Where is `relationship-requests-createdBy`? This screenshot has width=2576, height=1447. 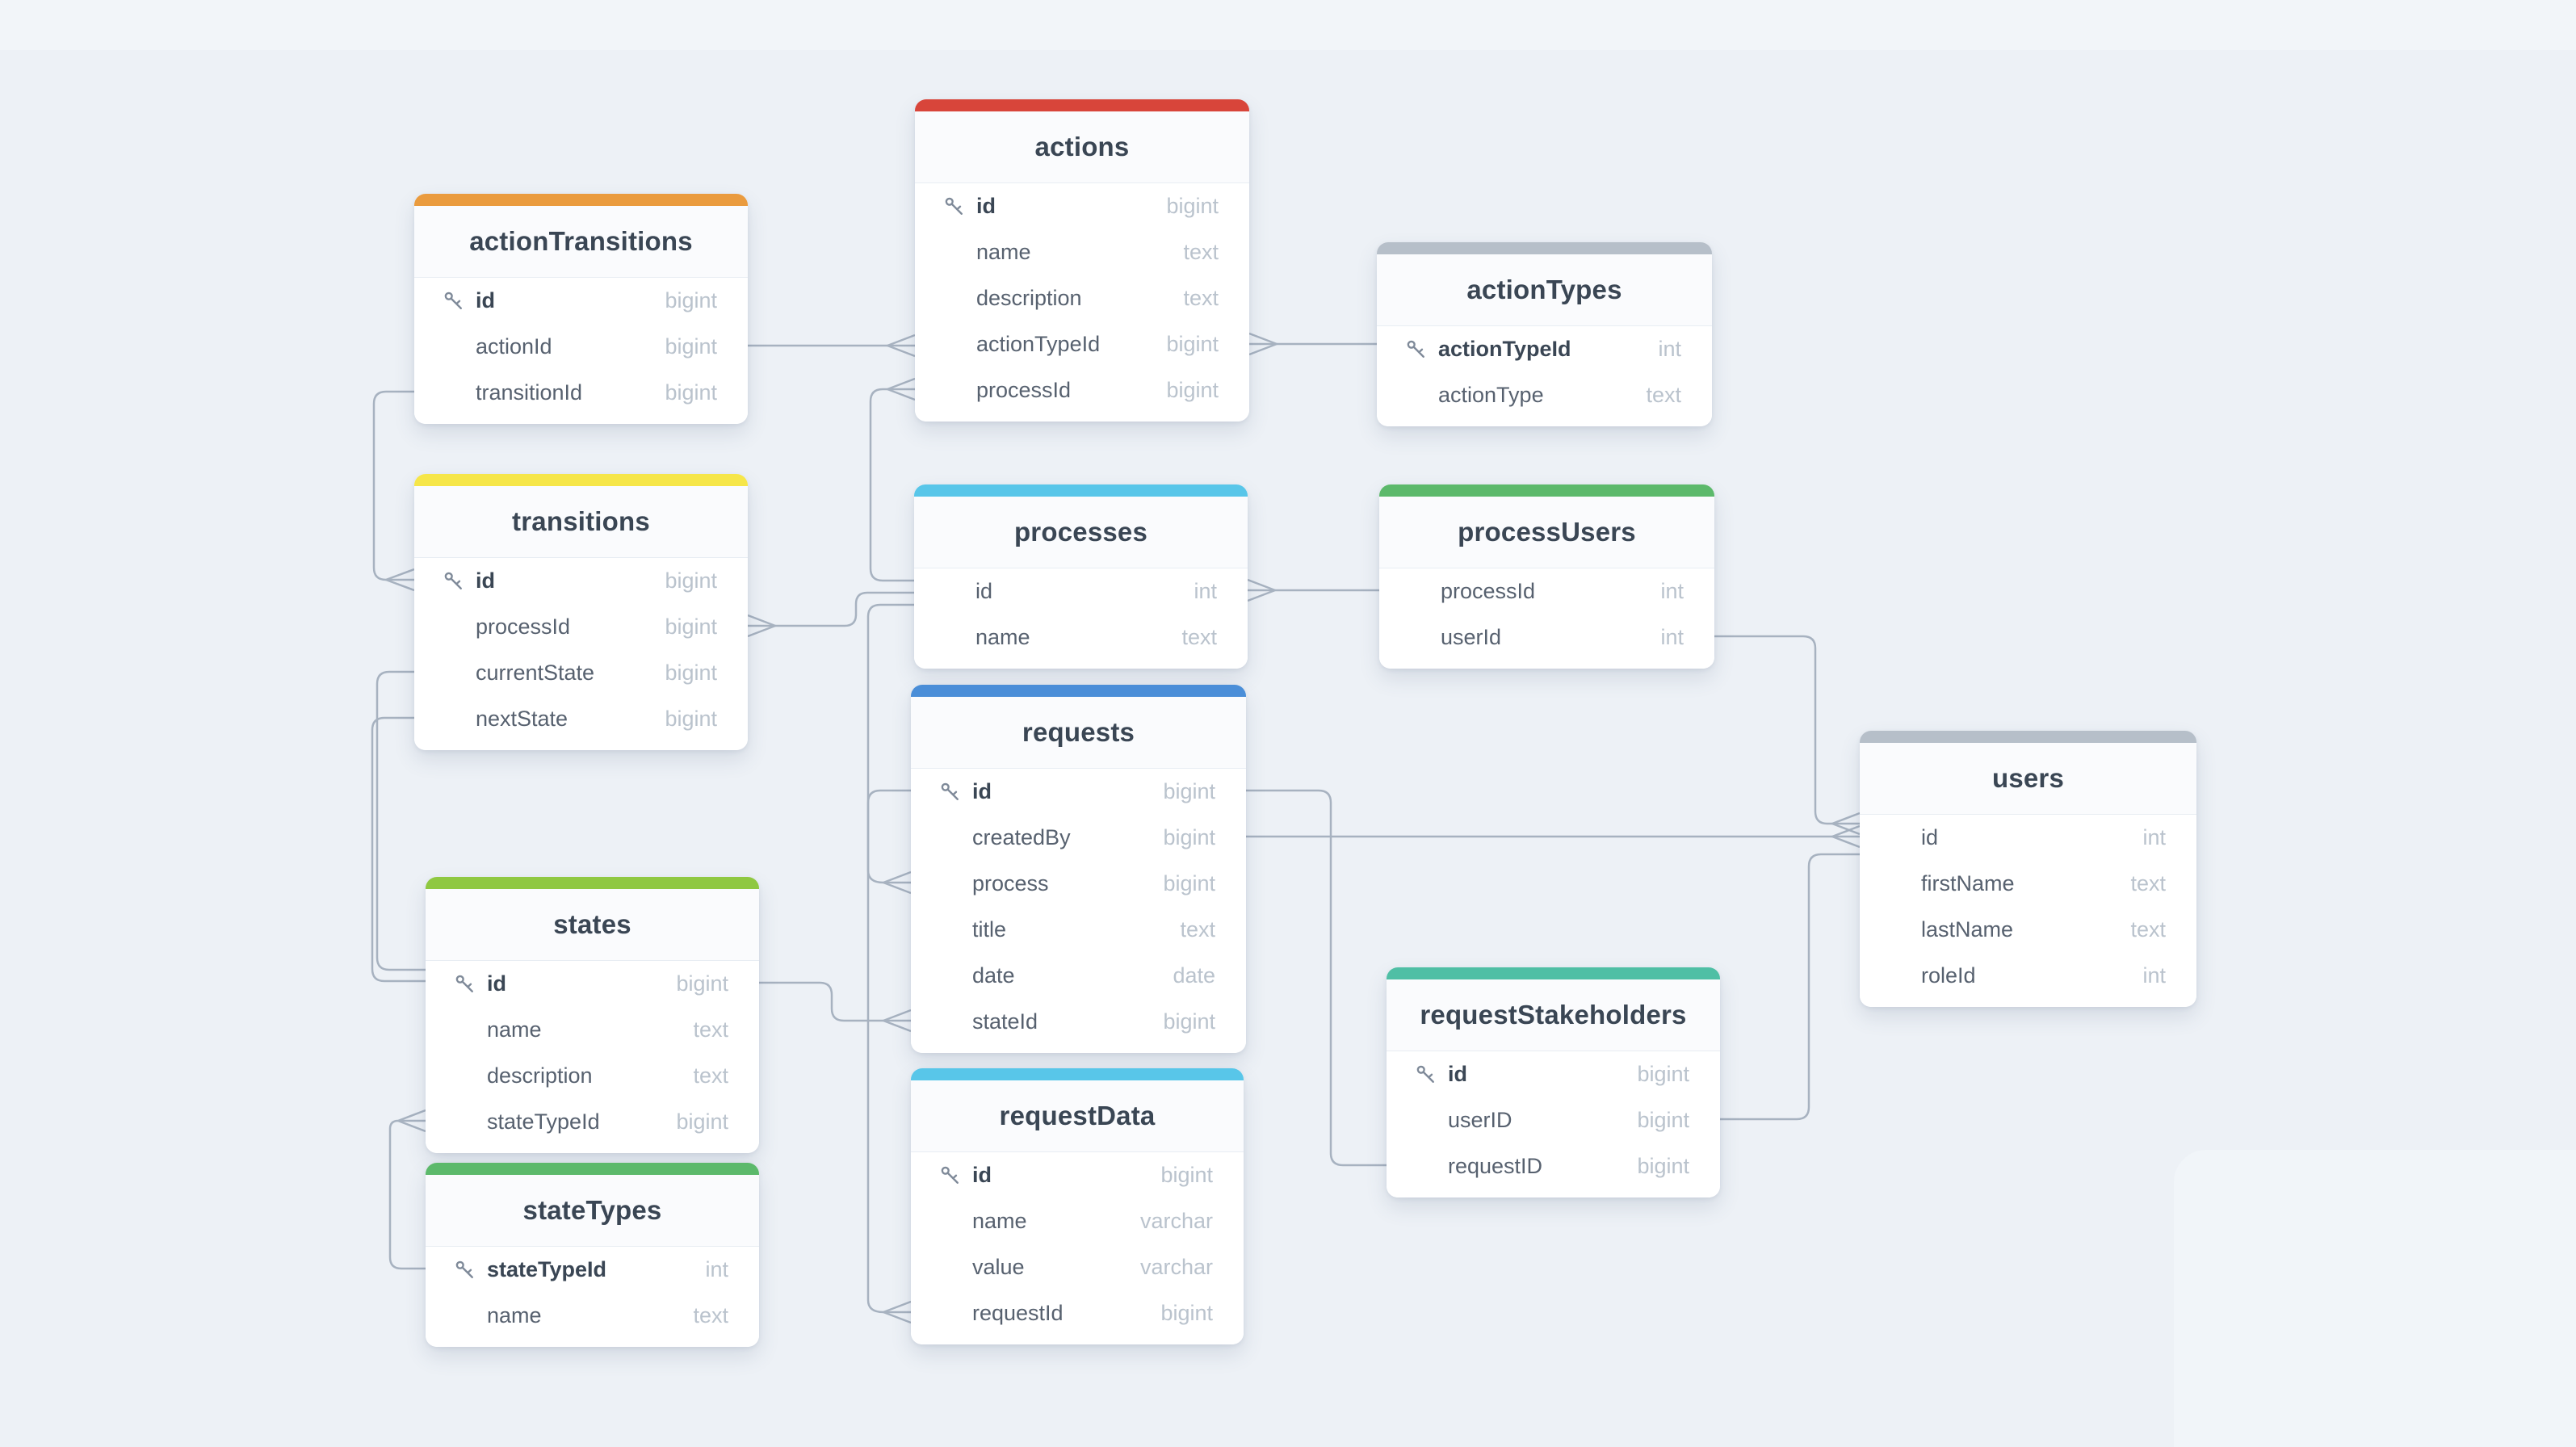 relationship-requests-createdBy is located at coordinates (1553, 837).